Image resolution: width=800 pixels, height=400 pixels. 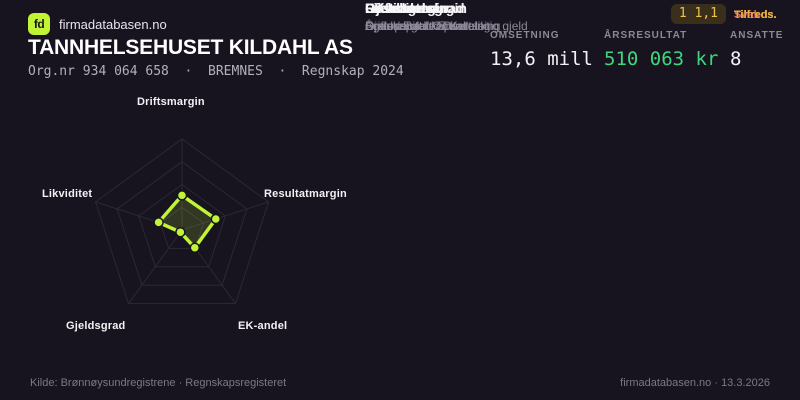 What do you see at coordinates (757, 35) in the screenshot?
I see `stat-label: ANSATTE` at bounding box center [757, 35].